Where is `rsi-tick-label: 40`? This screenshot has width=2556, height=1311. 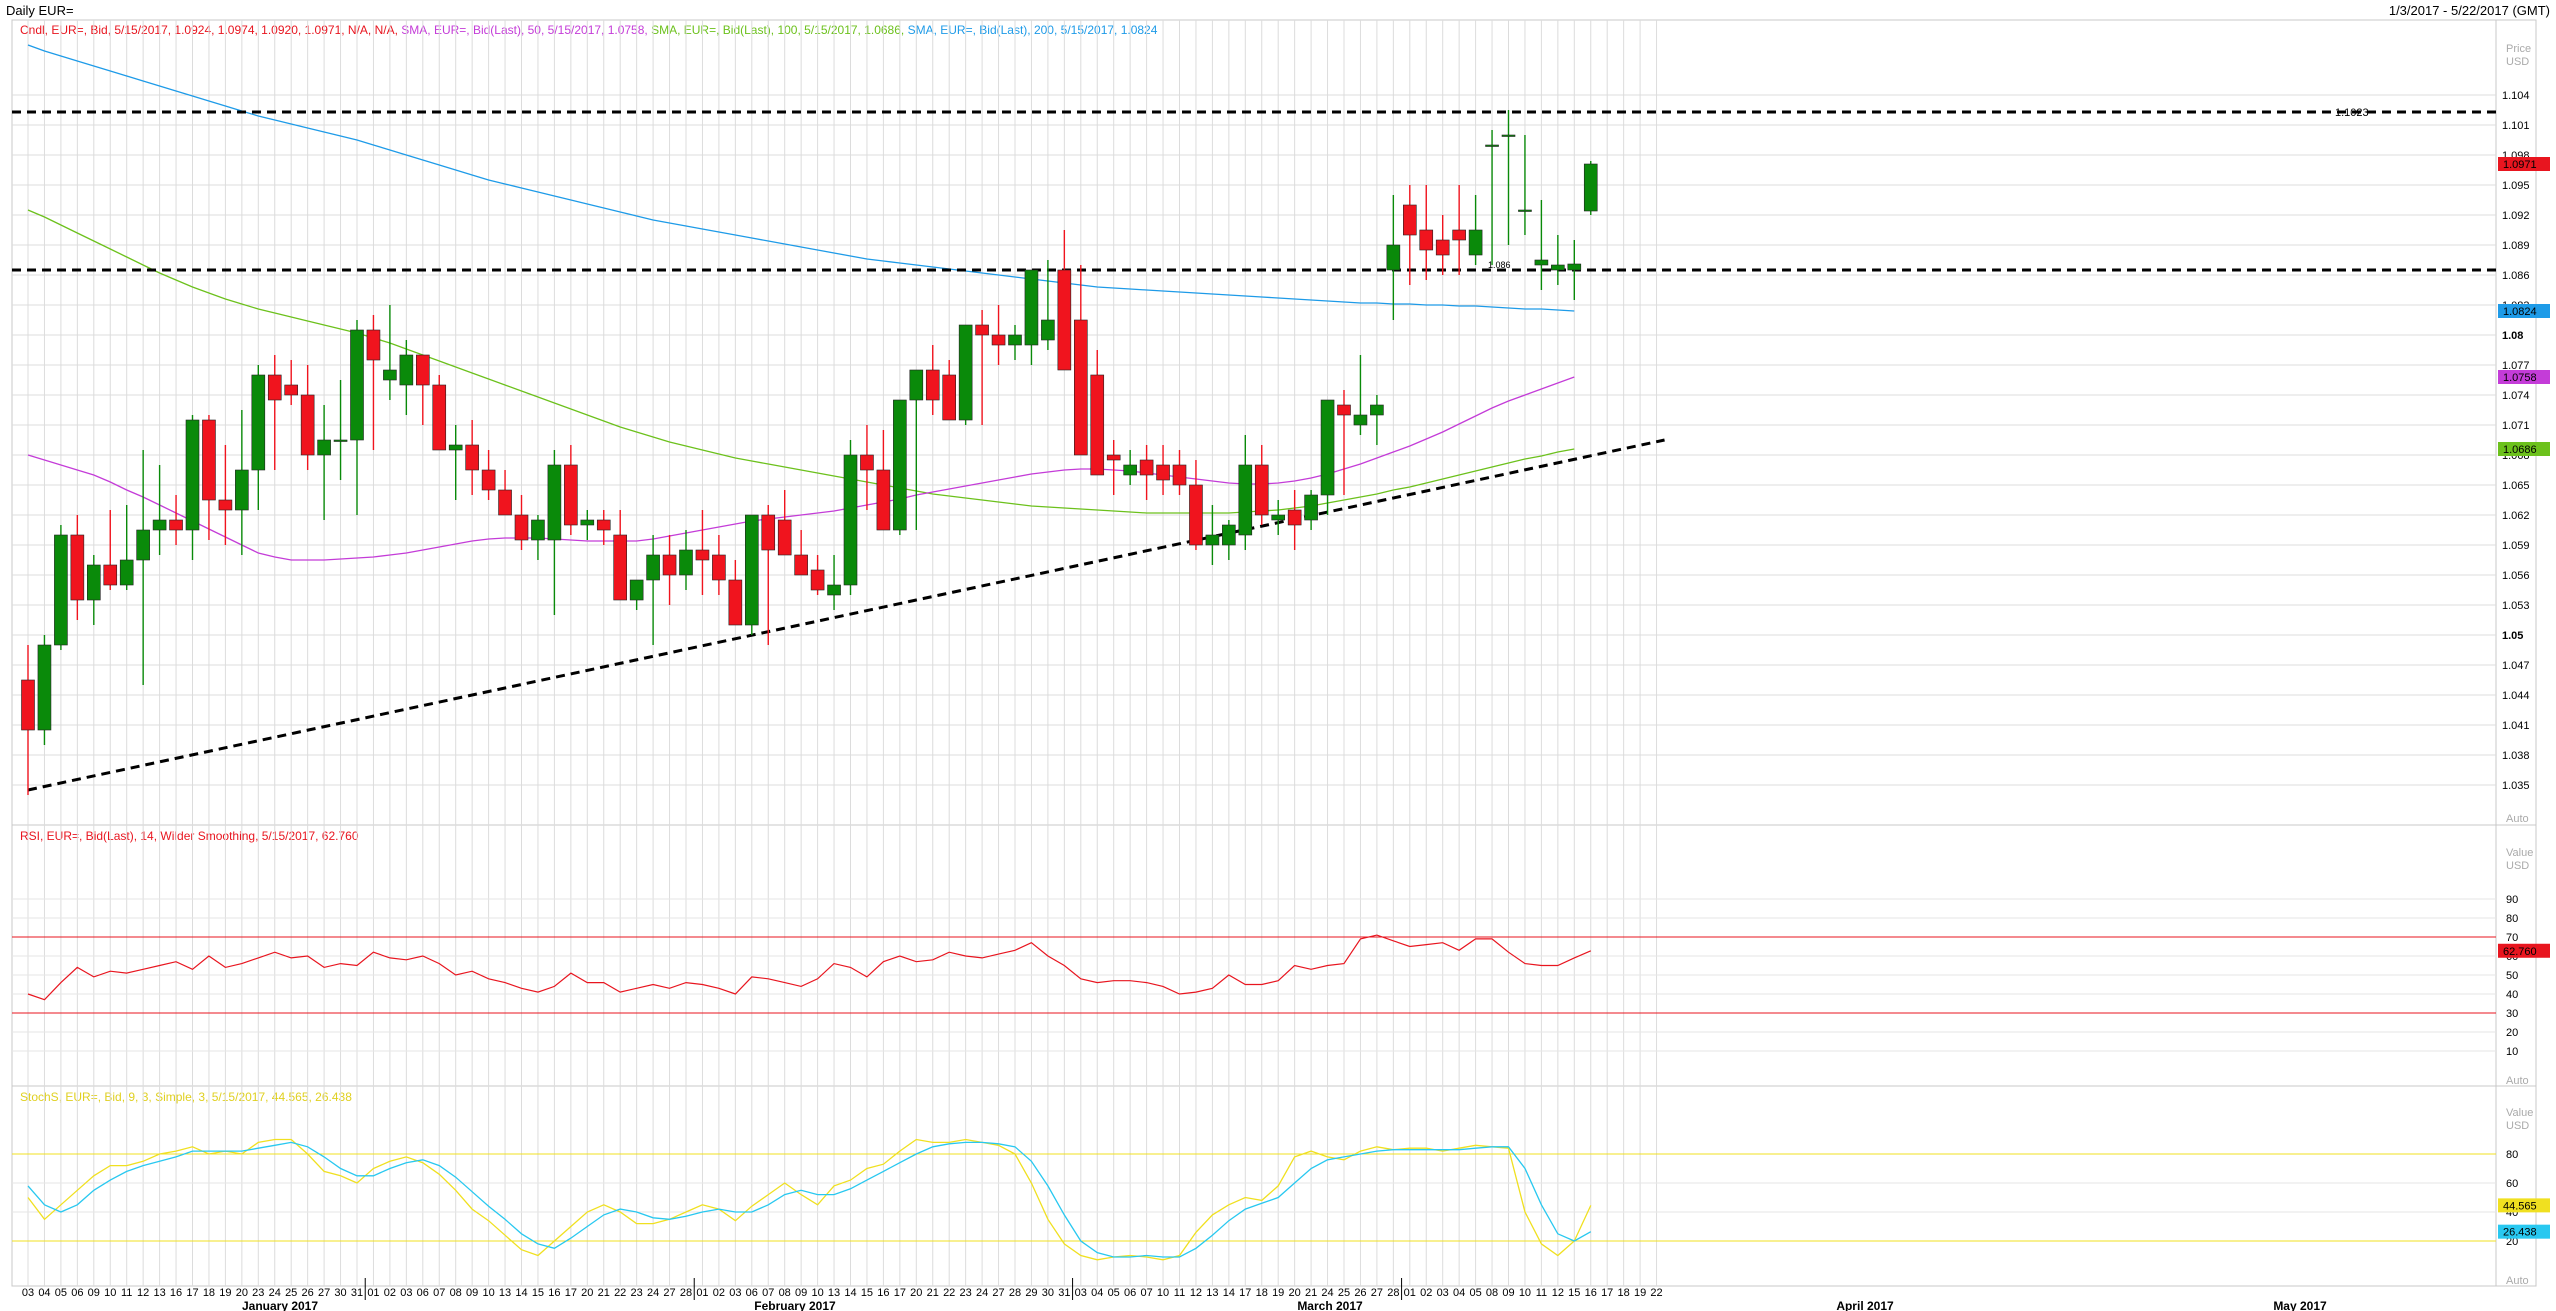 rsi-tick-label: 40 is located at coordinates (2512, 995).